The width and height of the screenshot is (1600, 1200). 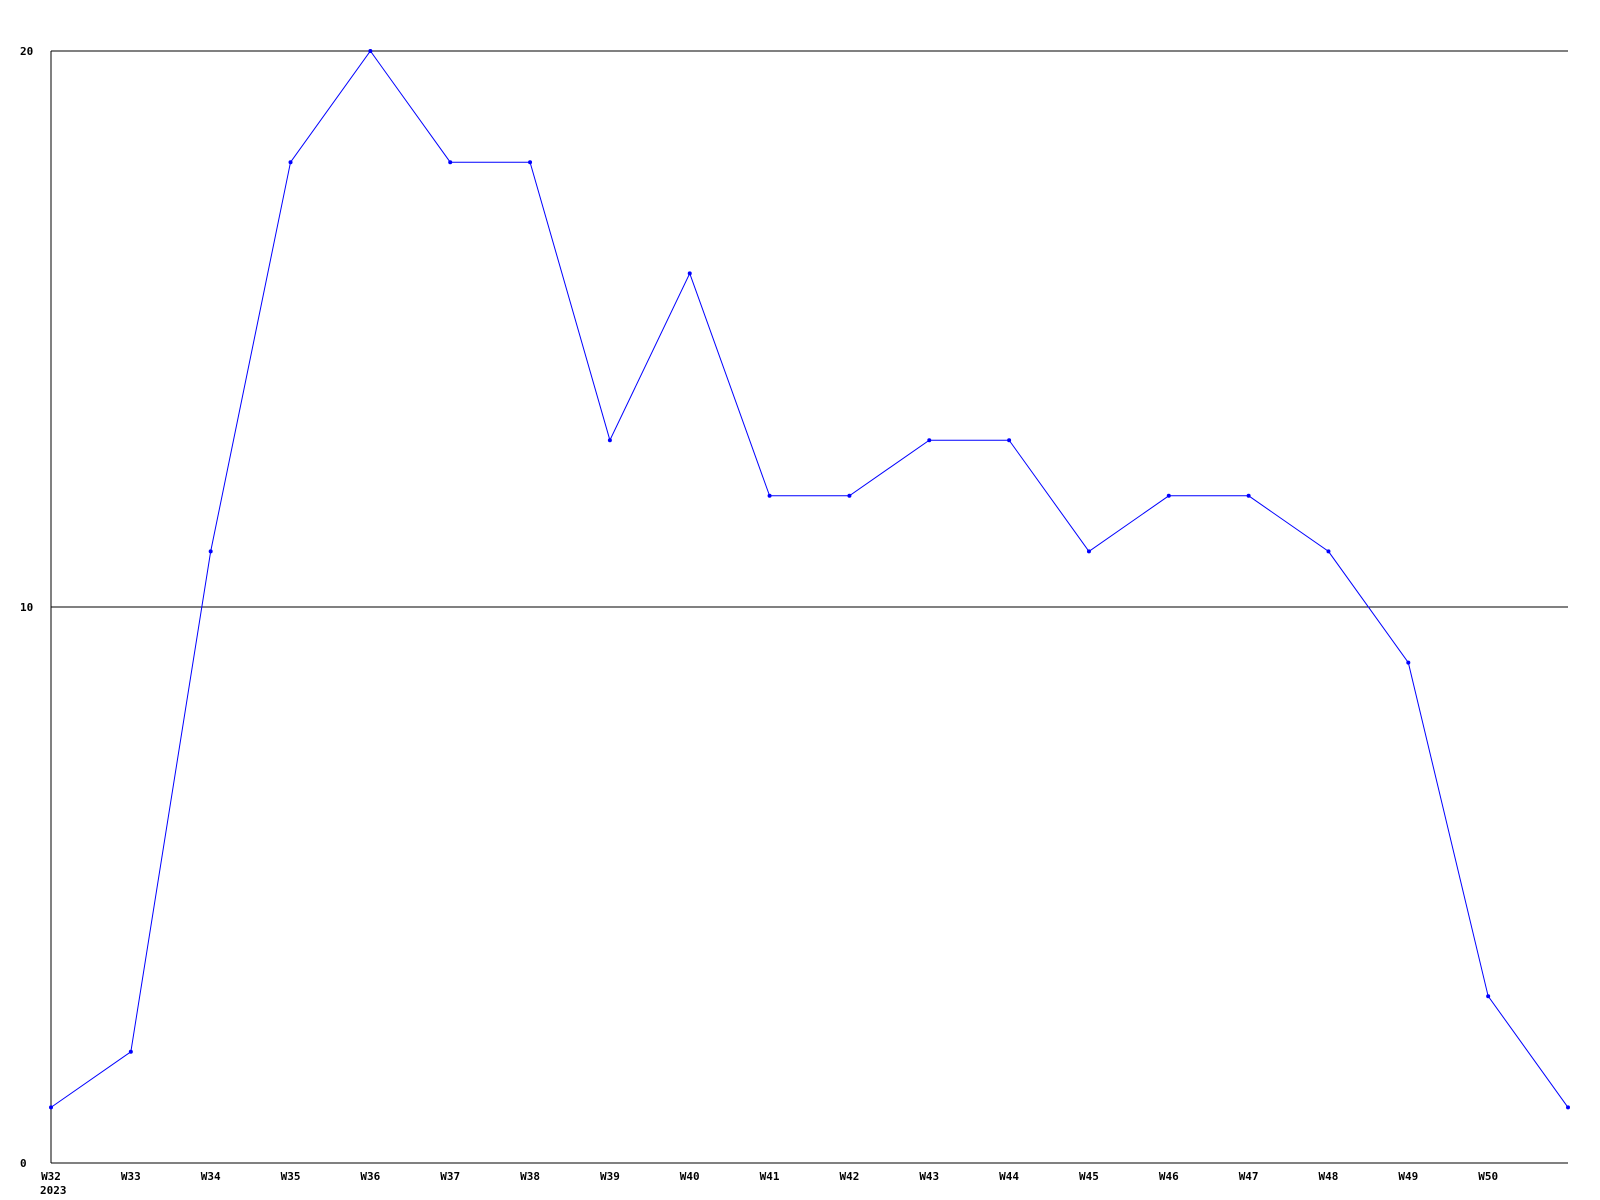 What do you see at coordinates (530, 1176) in the screenshot?
I see `x-tick-label: W38` at bounding box center [530, 1176].